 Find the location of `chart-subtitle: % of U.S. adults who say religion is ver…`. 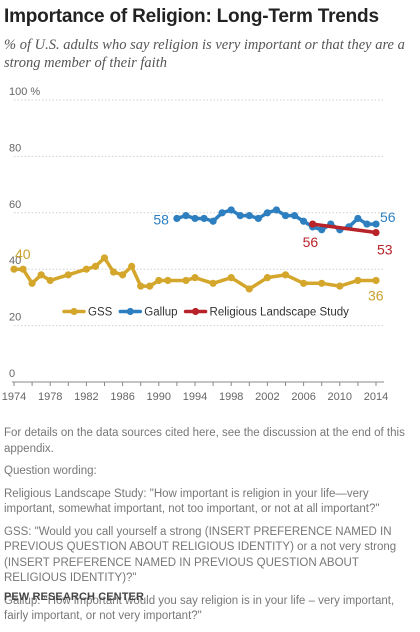

chart-subtitle: % of U.S. adults who say religion is ver… is located at coordinates (204, 54).